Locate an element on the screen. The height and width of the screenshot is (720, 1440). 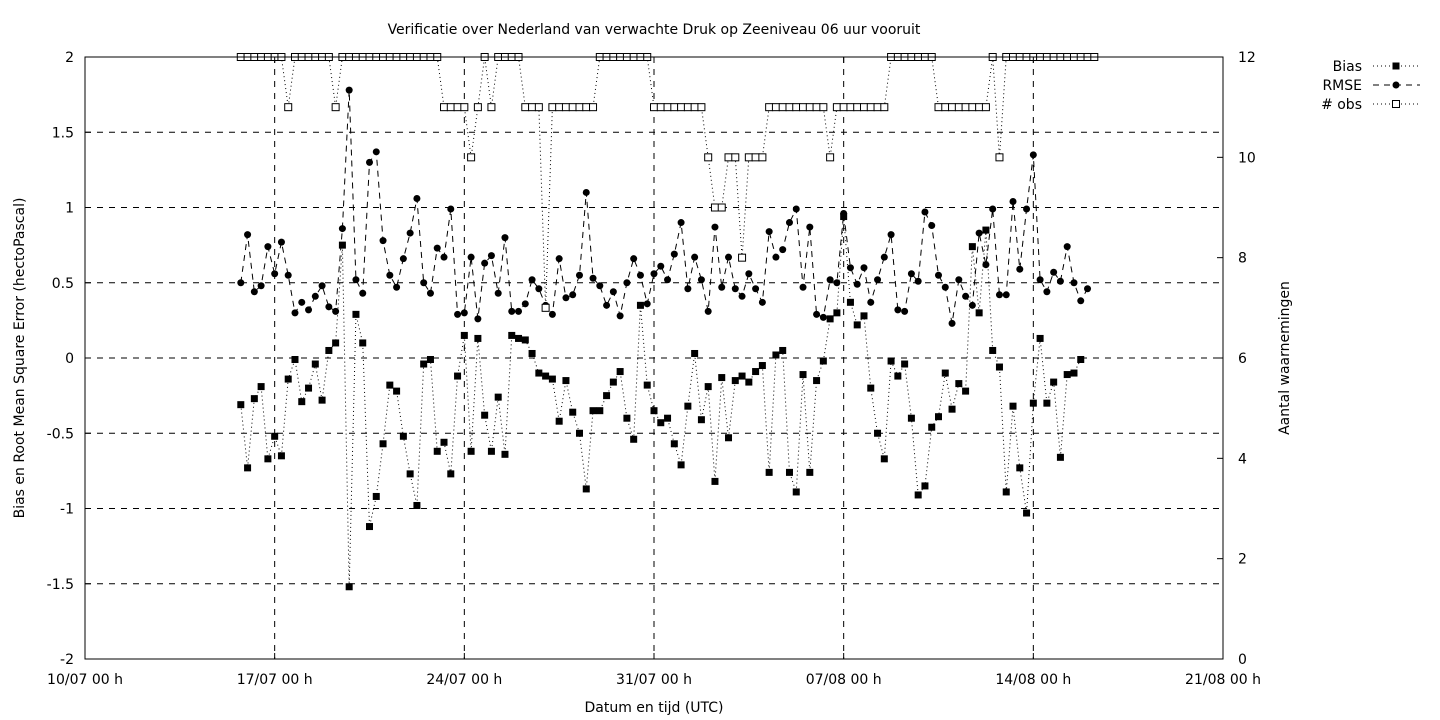
legend-marker is located at coordinates (1396, 66).